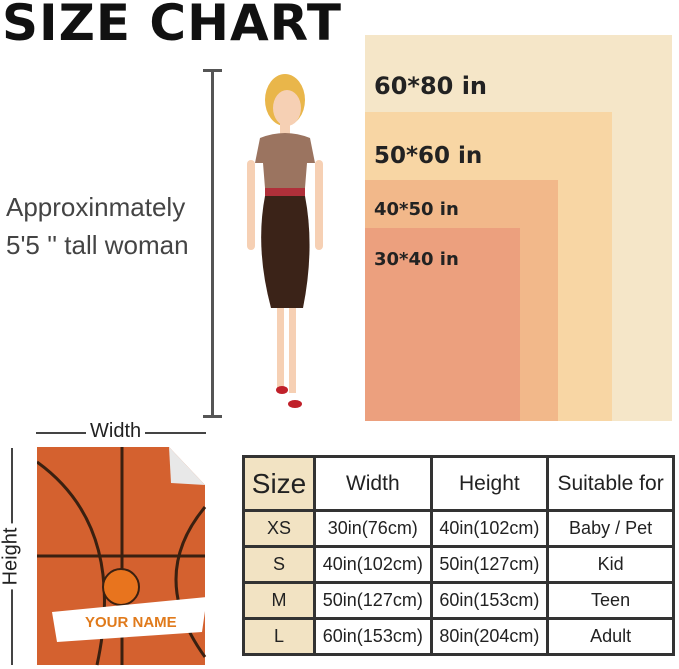 The width and height of the screenshot is (679, 669). Describe the element at coordinates (489, 483) in the screenshot. I see `header-height: Height` at that location.